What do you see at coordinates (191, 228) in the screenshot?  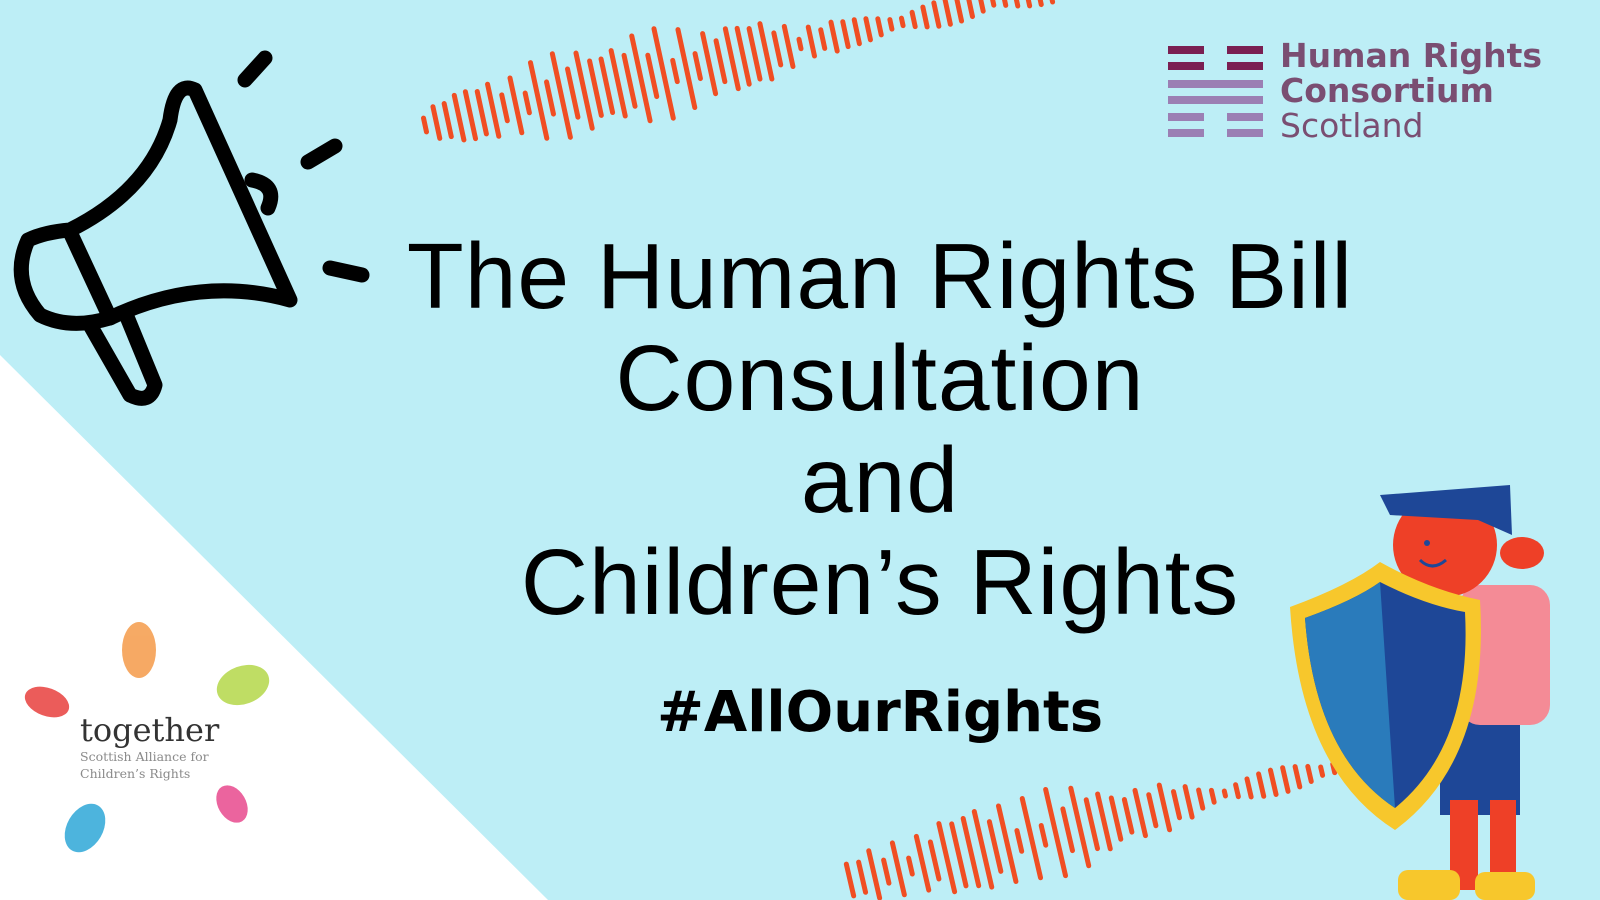 I see `megaphone-icon` at bounding box center [191, 228].